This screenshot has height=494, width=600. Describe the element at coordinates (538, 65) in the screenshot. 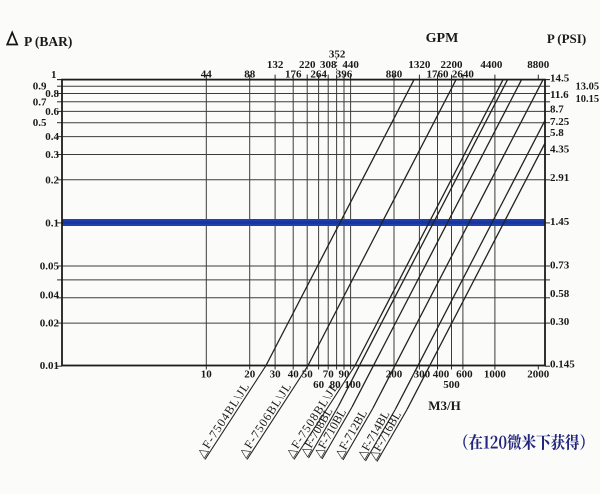

I see `svg-text: 8800` at that location.